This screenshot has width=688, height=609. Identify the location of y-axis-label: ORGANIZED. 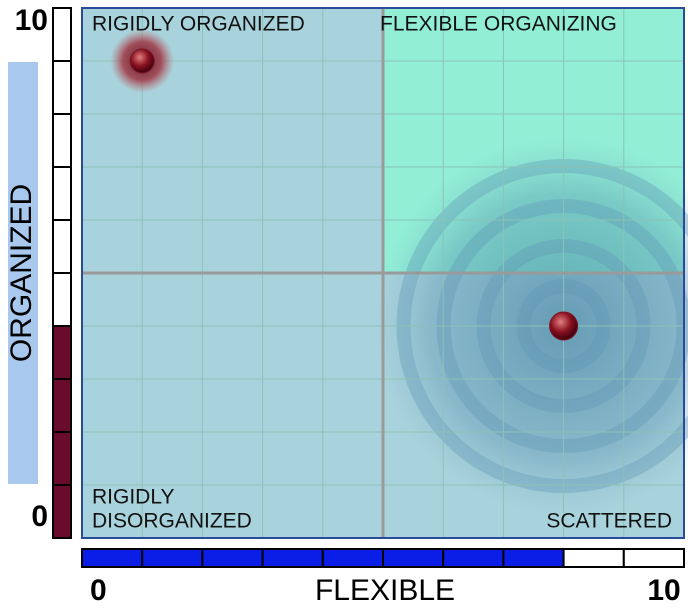
(21, 273).